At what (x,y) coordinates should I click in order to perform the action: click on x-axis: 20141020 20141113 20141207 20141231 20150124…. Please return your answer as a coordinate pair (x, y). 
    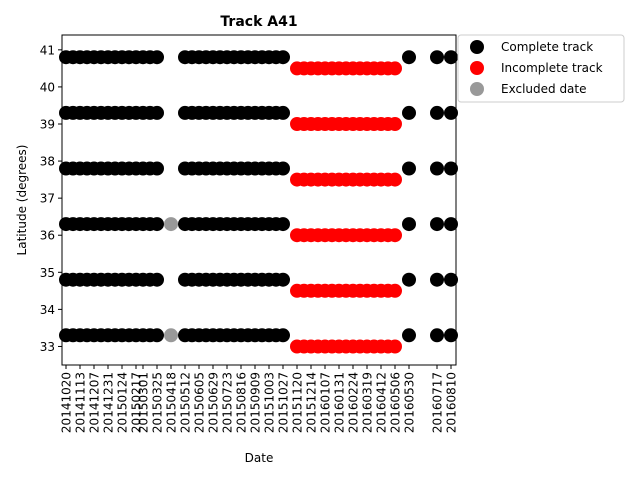
    Looking at the image, I should click on (259, 399).